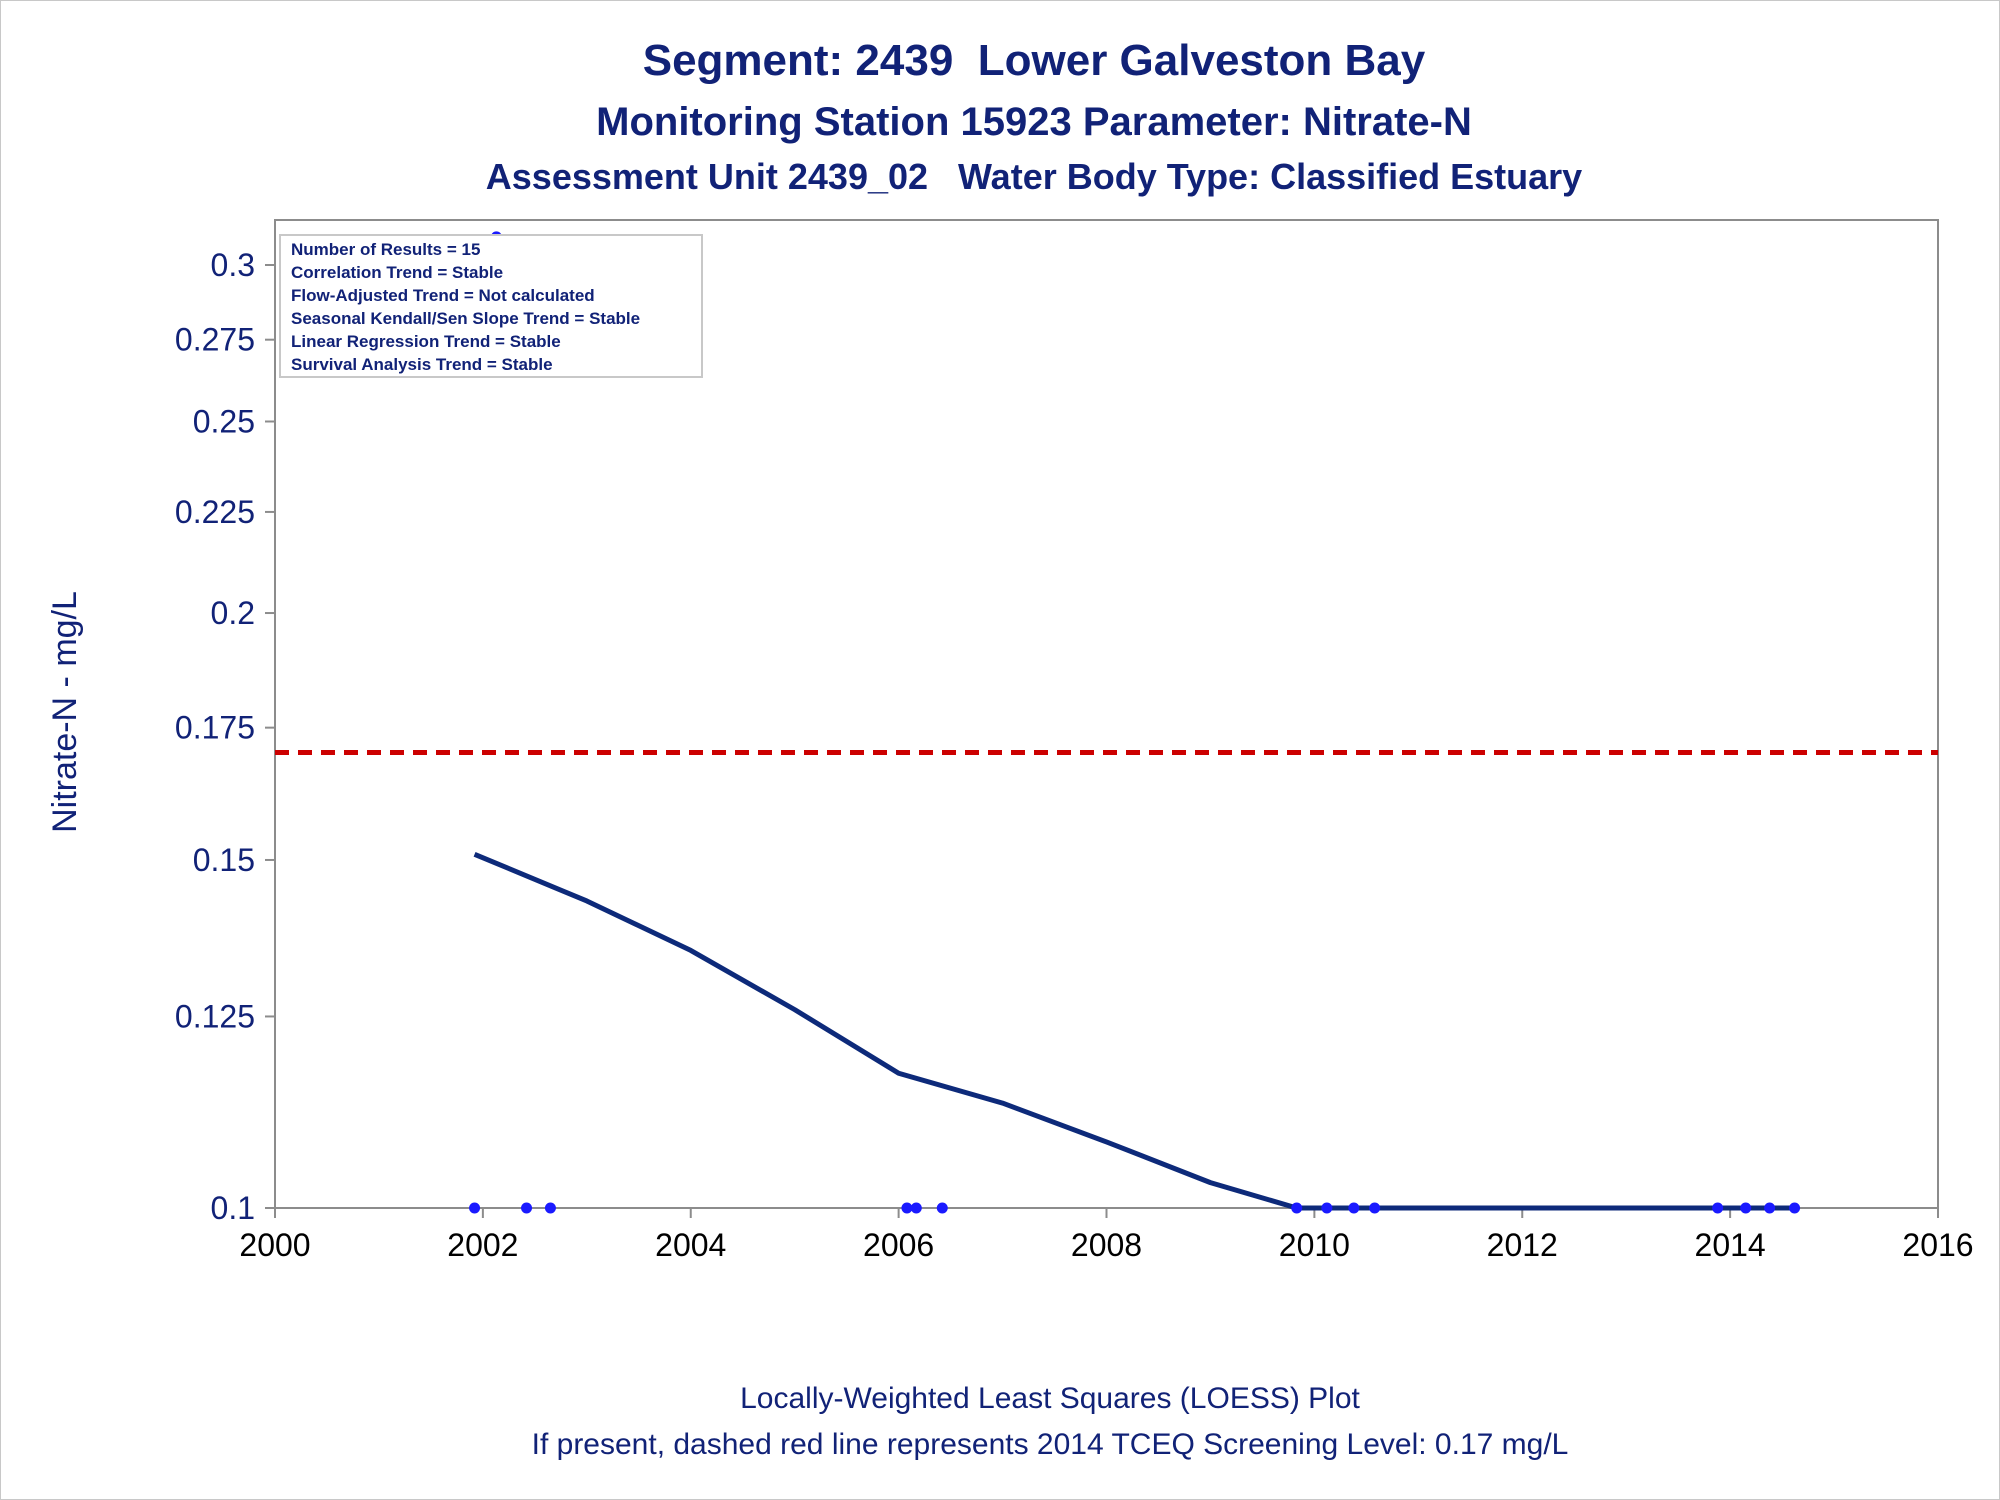  I want to click on x-tick-label: 2012, so click(1522, 1245).